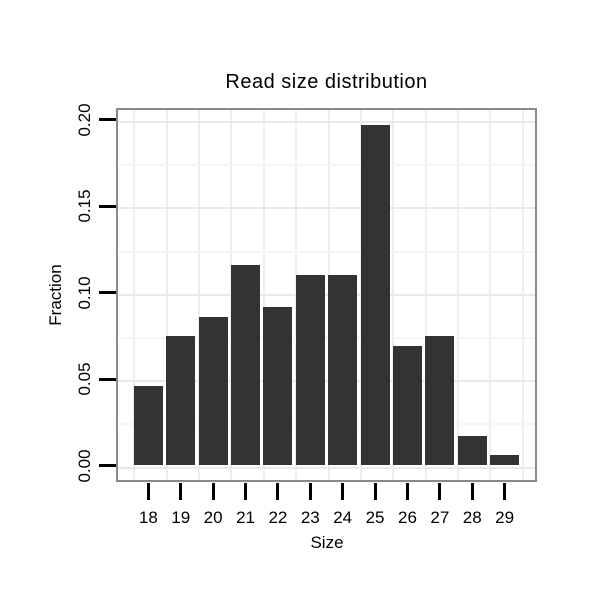  I want to click on chart-title: Read size distribution, so click(326, 82).